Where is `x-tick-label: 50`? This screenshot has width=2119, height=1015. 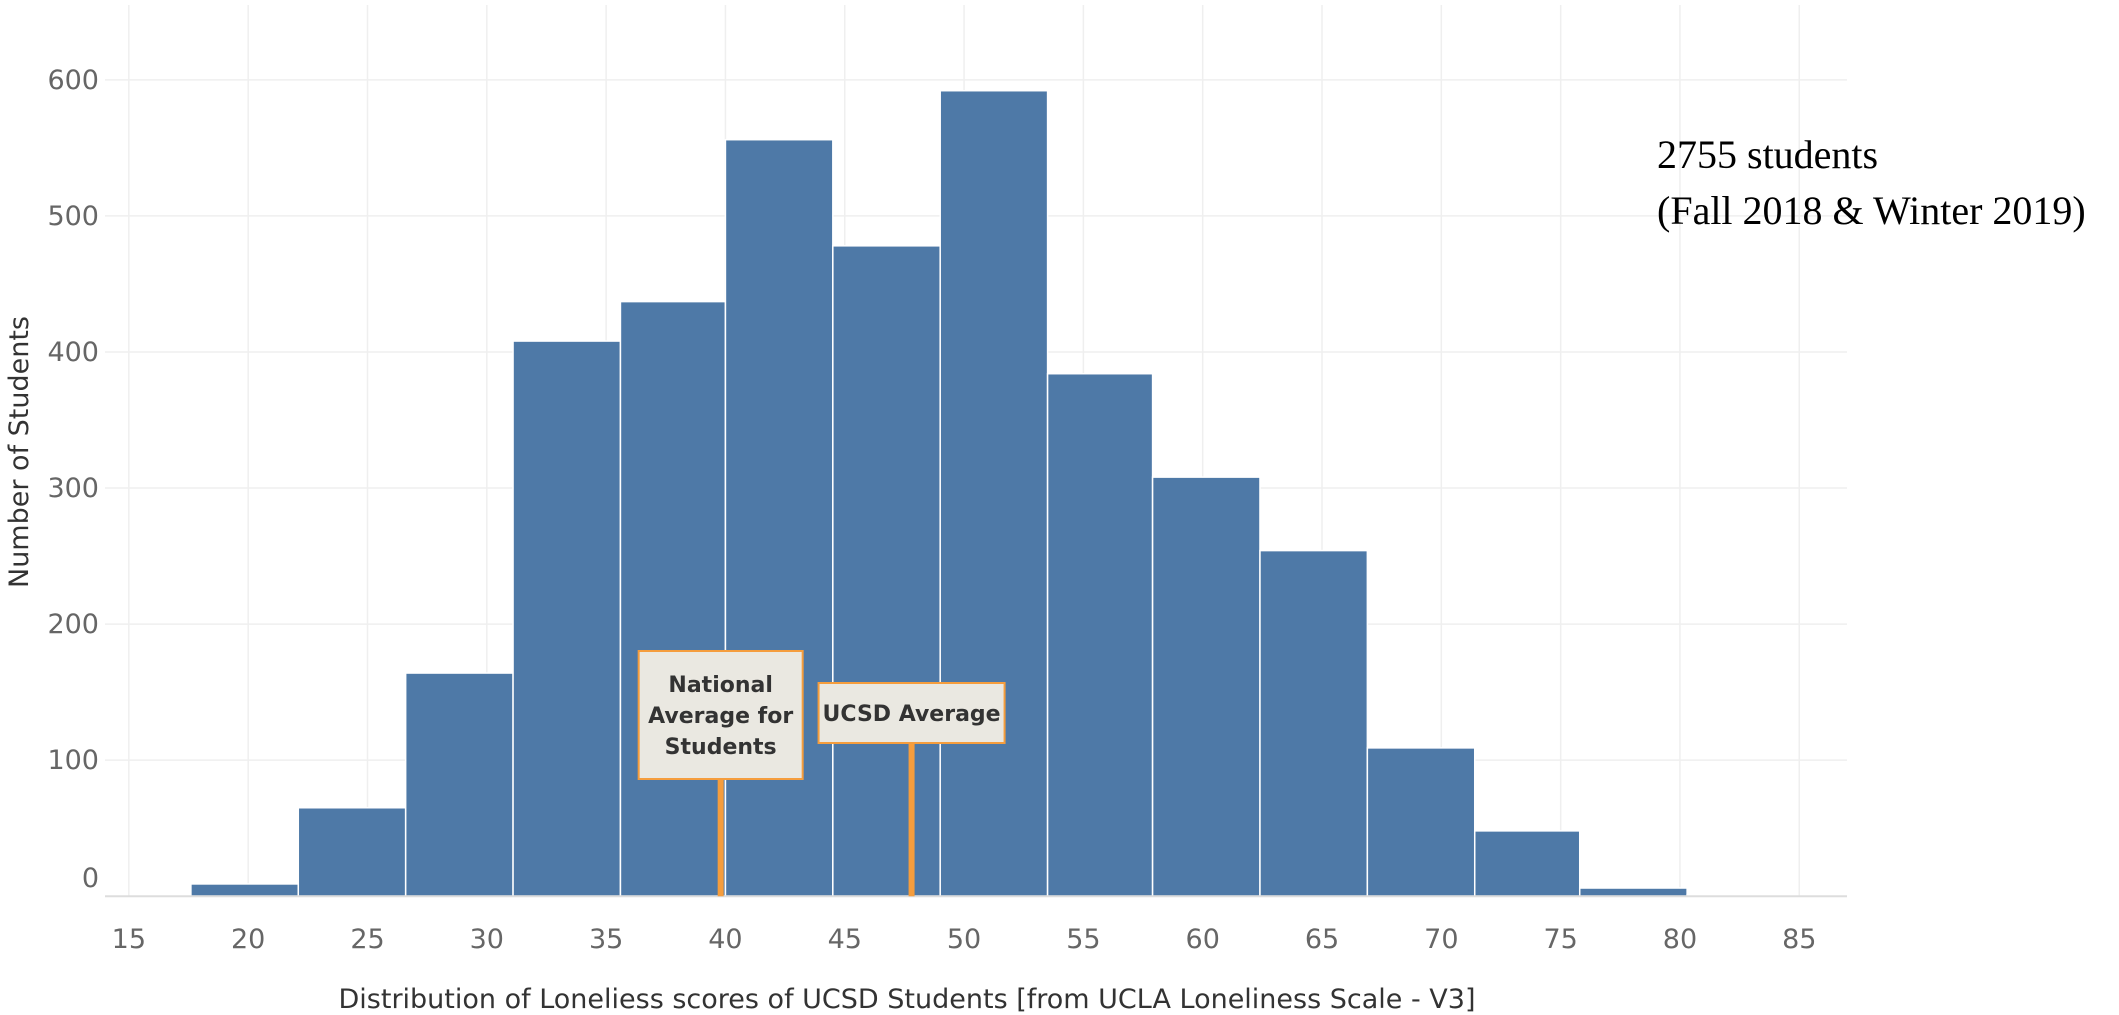 x-tick-label: 50 is located at coordinates (964, 939).